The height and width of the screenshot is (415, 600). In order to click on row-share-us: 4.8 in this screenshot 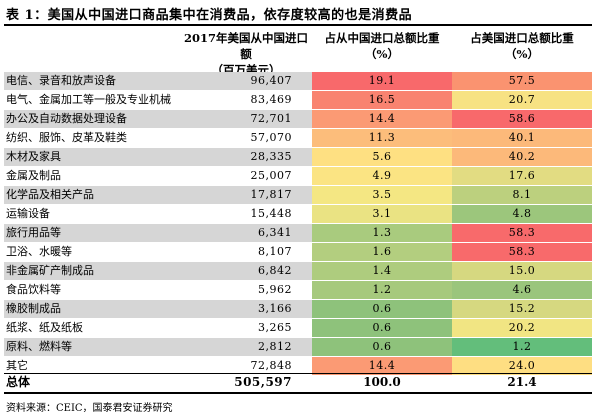, I will do `click(522, 214)`.